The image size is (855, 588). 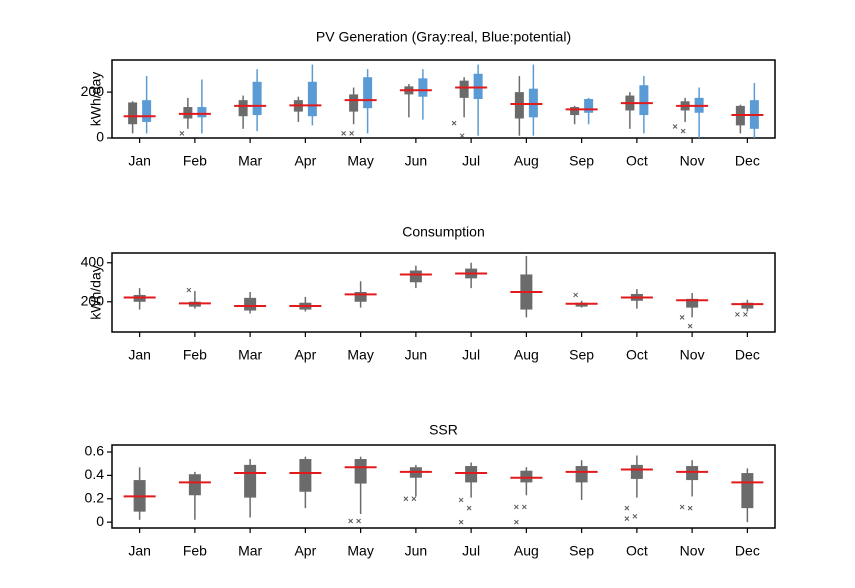 I want to click on y-tick-label: 0.2, so click(x=95, y=497).